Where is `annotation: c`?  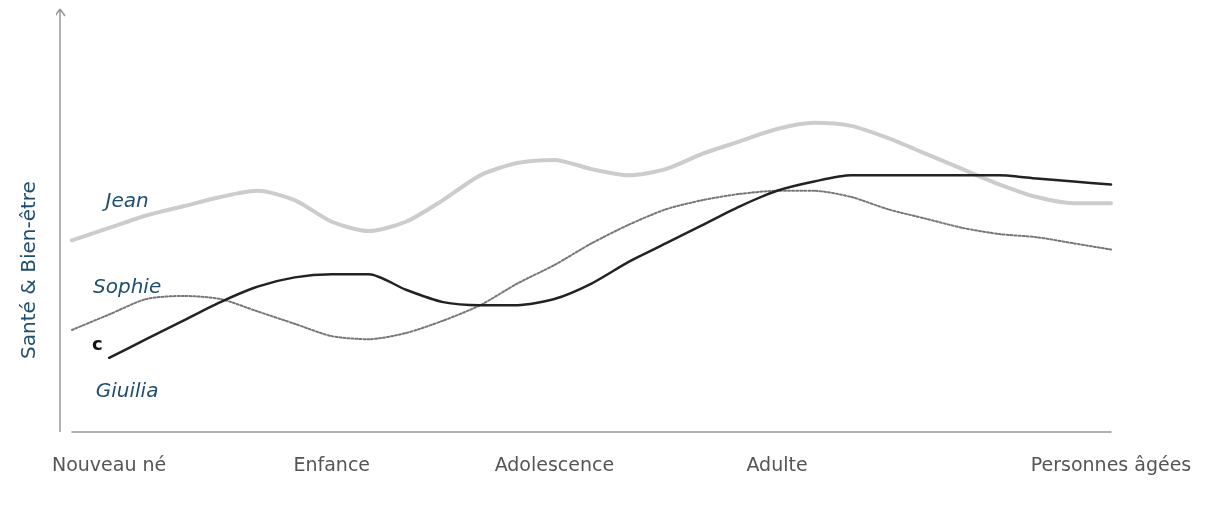
annotation: c is located at coordinates (97, 343).